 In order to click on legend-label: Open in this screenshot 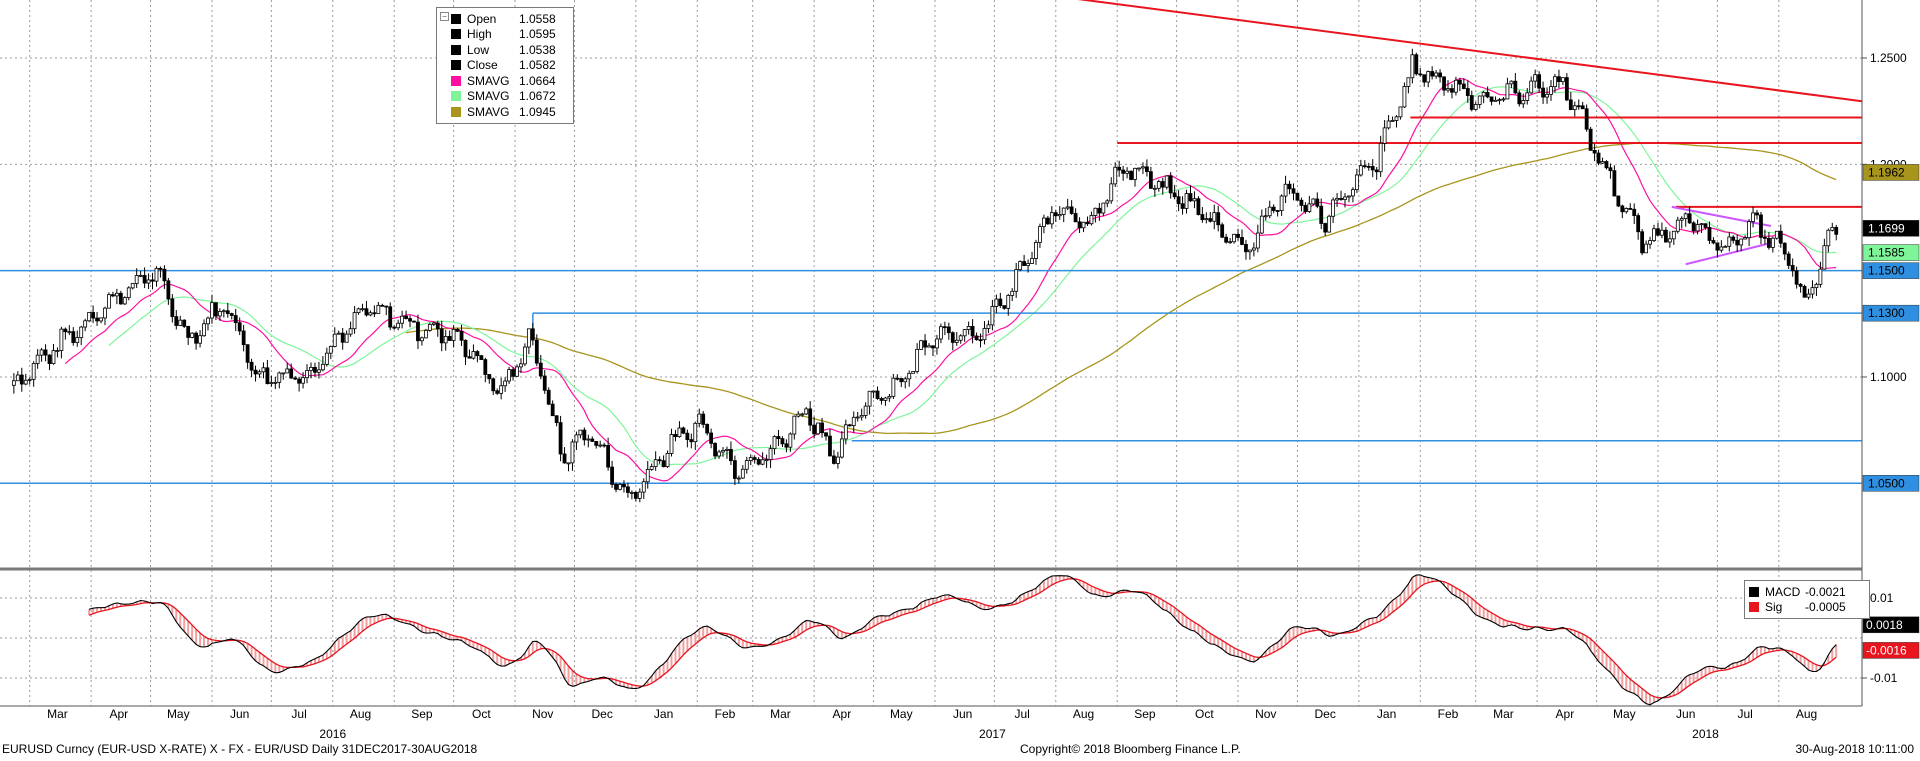, I will do `click(482, 18)`.